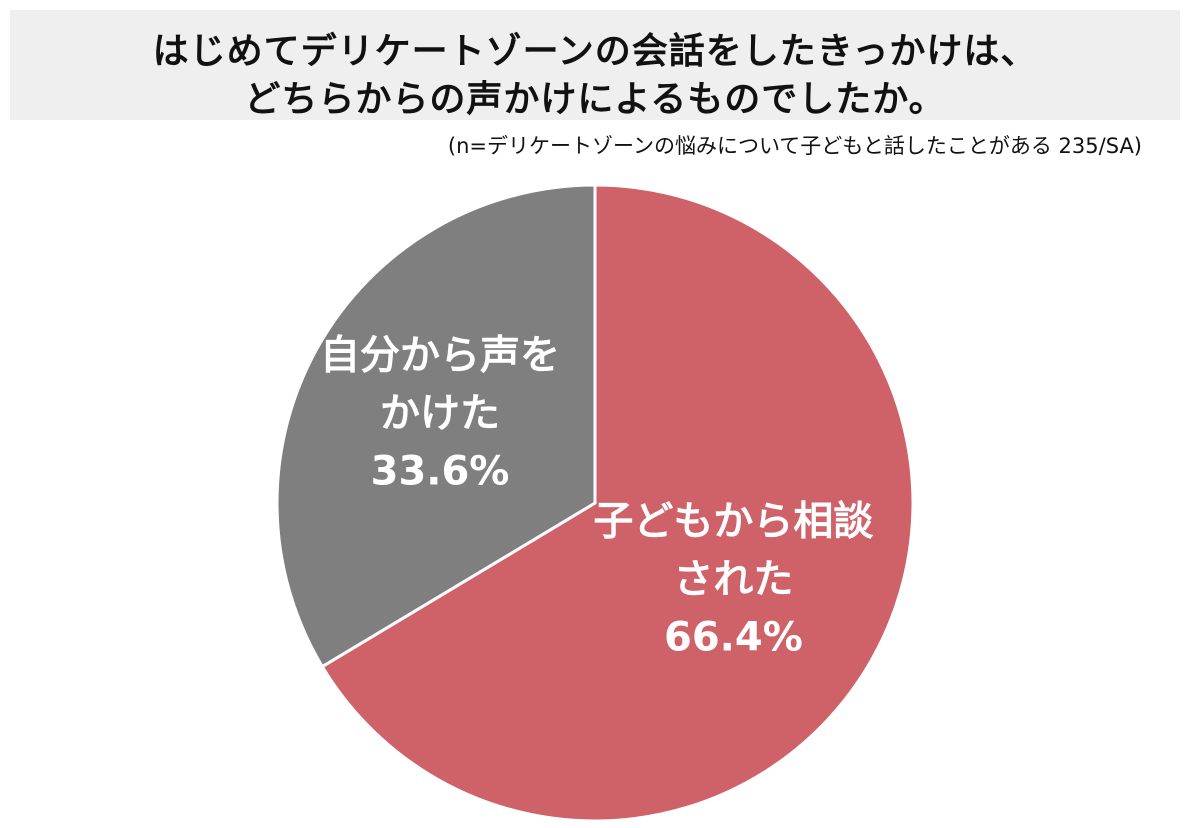  What do you see at coordinates (440, 355) in the screenshot?
I see `category-label-self-initiated-1: 自分から声を` at bounding box center [440, 355].